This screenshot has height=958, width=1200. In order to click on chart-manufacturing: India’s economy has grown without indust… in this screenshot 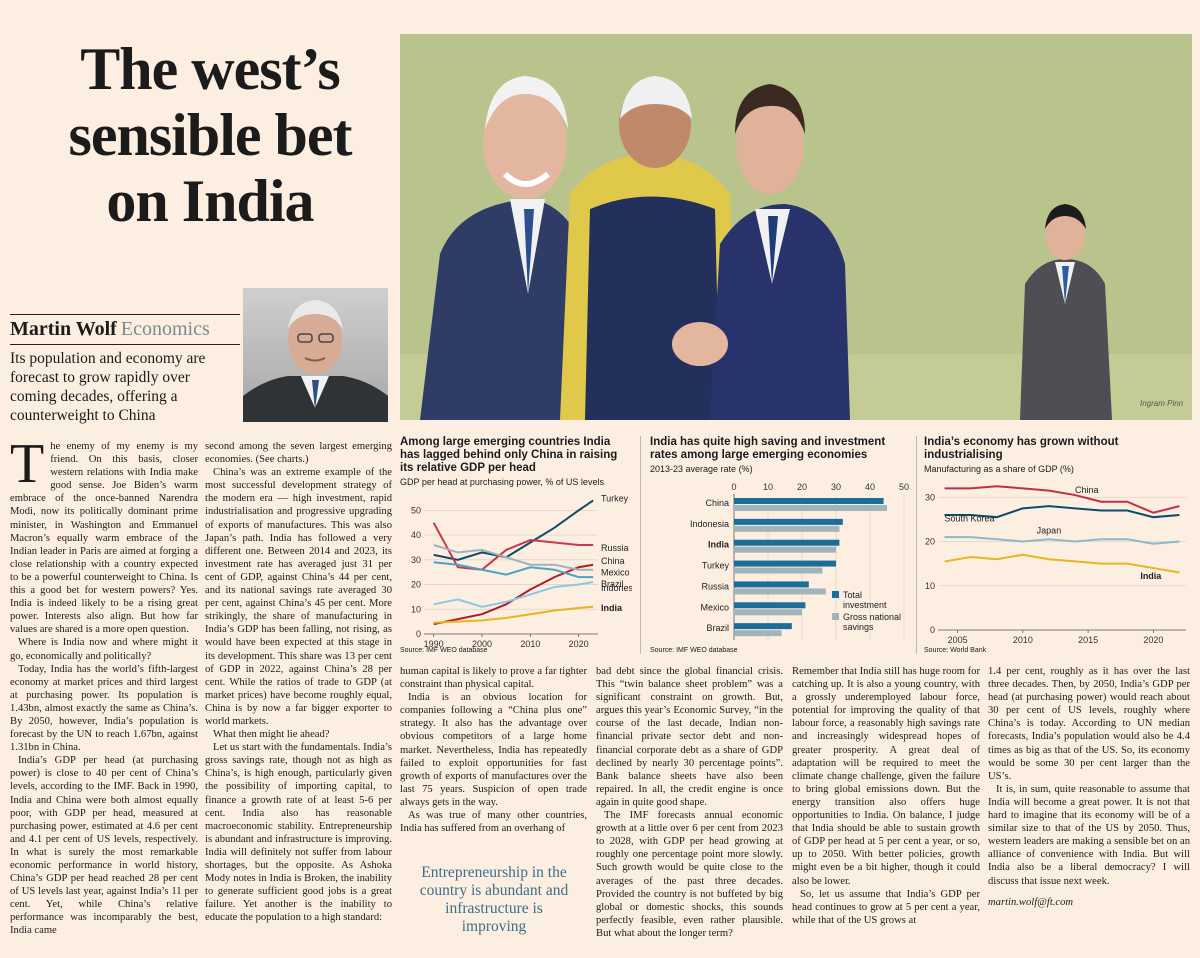, I will do `click(1057, 455)`.